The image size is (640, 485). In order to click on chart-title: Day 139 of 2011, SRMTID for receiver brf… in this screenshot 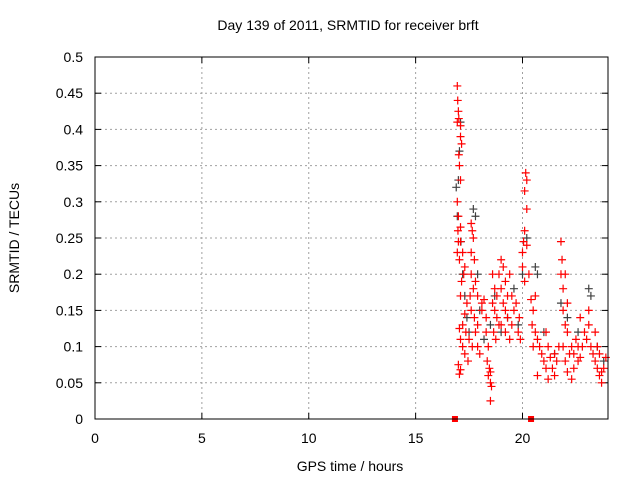, I will do `click(347, 25)`.